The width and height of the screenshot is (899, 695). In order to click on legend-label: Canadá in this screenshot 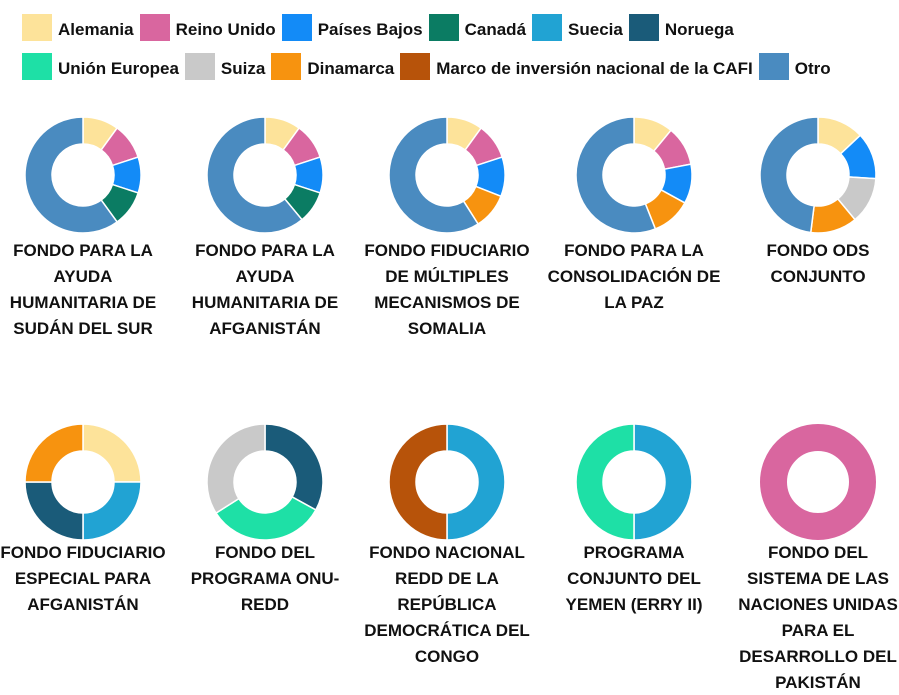, I will do `click(495, 29)`.